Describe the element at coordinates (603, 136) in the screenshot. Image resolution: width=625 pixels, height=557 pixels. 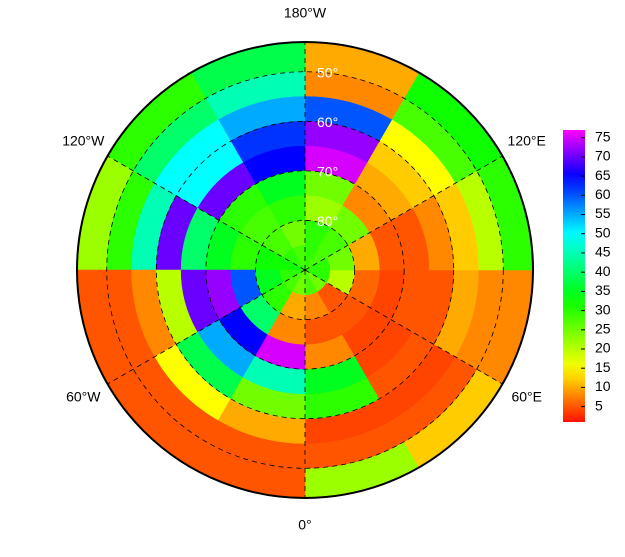
I see `colorbar-label: 75` at that location.